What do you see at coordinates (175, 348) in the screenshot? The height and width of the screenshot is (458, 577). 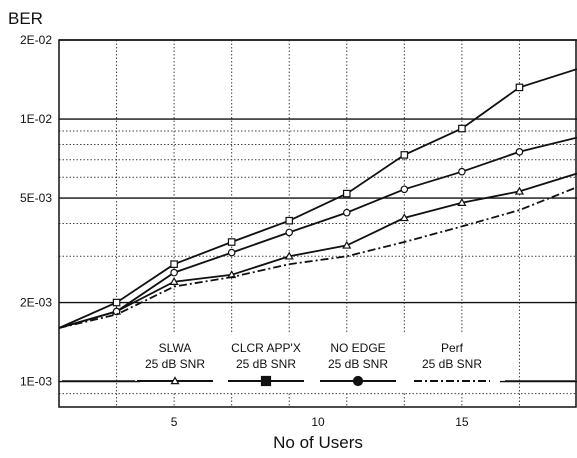 I see `legend-label: SLWA` at bounding box center [175, 348].